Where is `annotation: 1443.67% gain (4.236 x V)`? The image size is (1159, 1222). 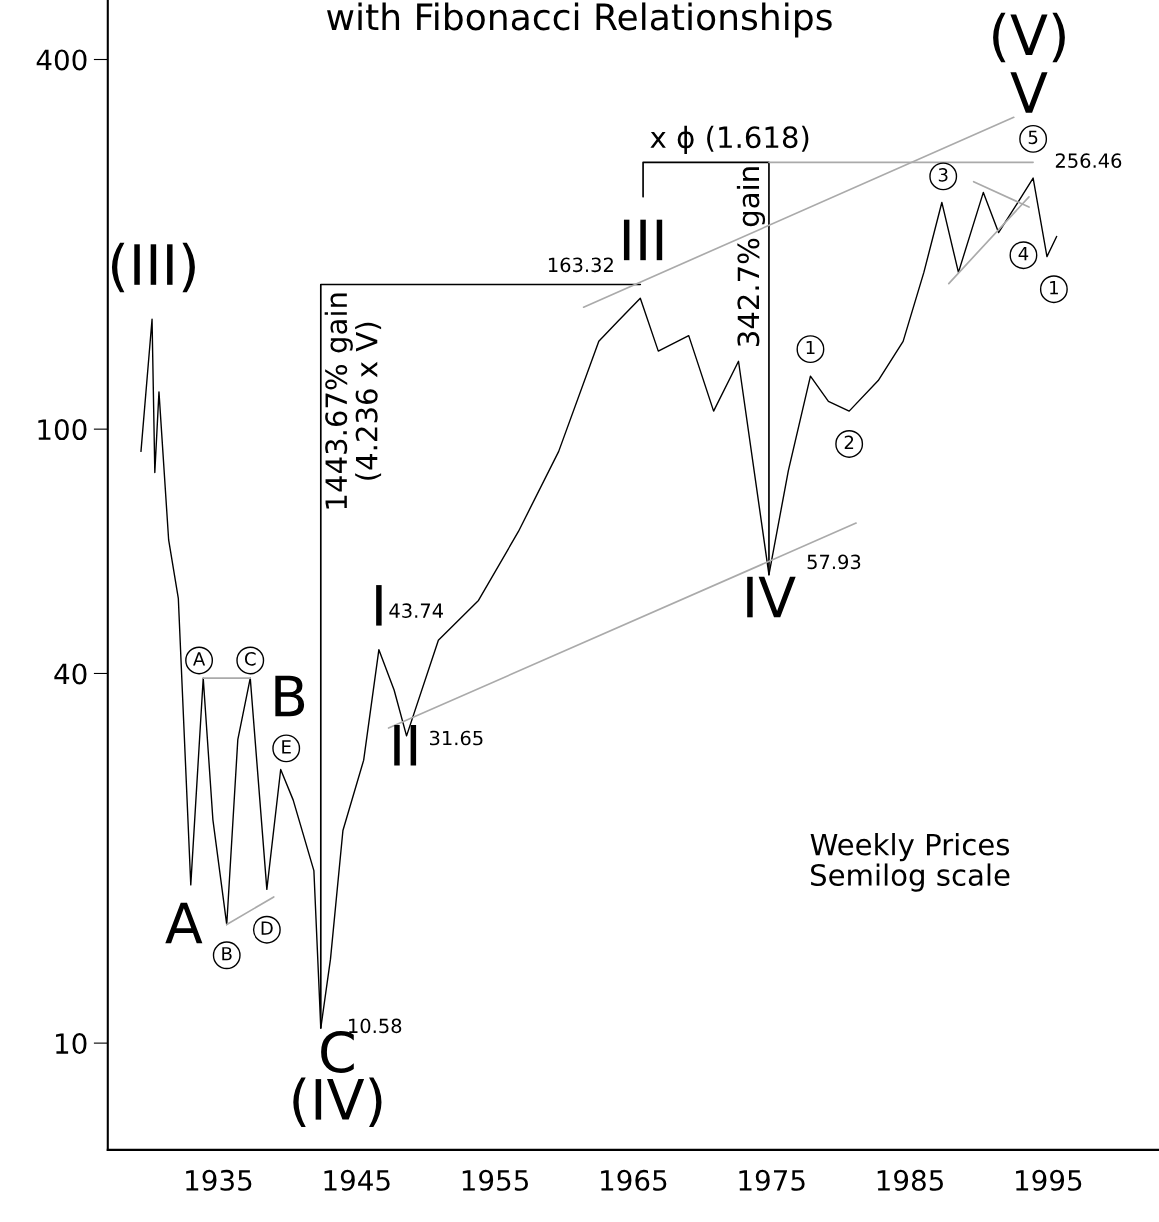
annotation: 1443.67% gain (4.236 x V) is located at coordinates (353, 401).